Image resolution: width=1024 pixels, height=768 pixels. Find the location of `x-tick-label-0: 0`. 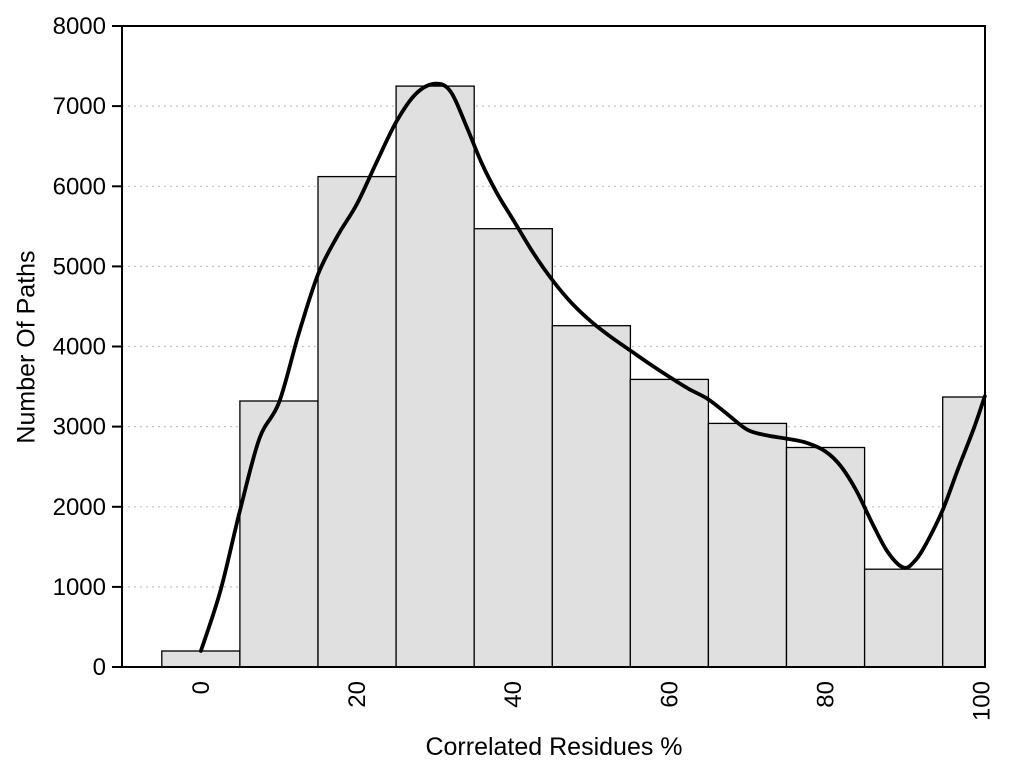

x-tick-label-0: 0 is located at coordinates (201, 687).